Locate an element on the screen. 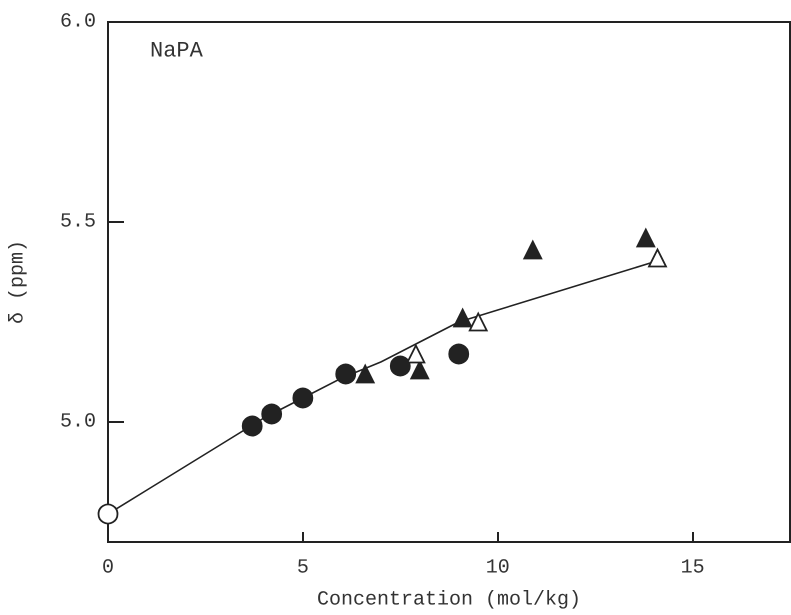 The width and height of the screenshot is (791, 615). y-axis-title: δ (ppm) is located at coordinates (18, 282).